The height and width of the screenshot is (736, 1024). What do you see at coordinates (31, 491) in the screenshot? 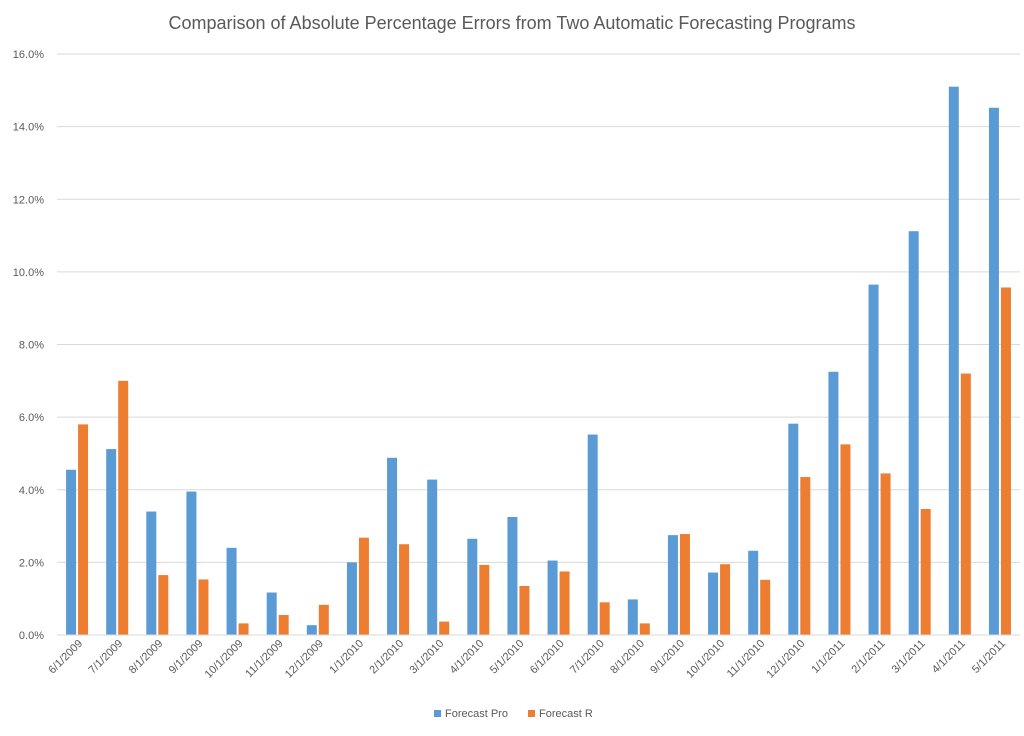
I see `y-tick-label: 4.0%` at bounding box center [31, 491].